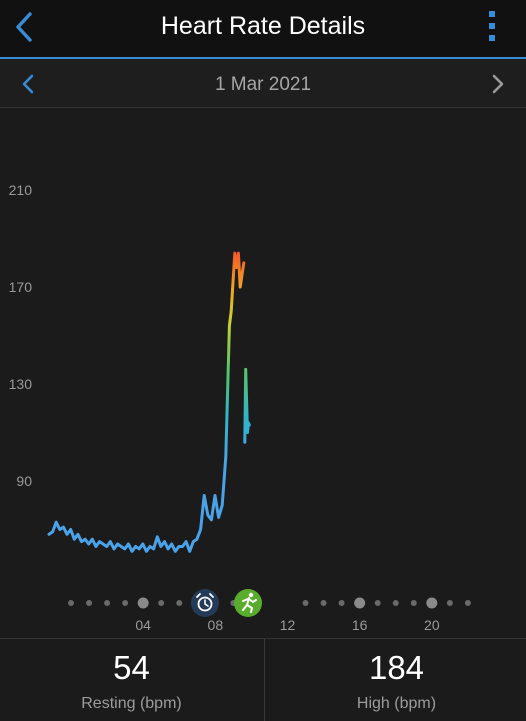 This screenshot has height=721, width=526. I want to click on y-tick-label: 130, so click(21, 384).